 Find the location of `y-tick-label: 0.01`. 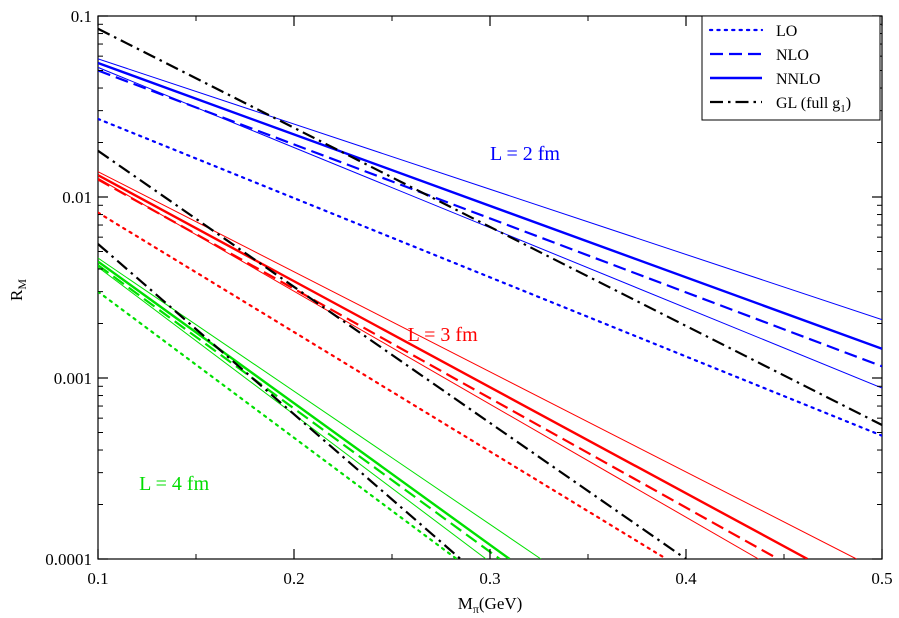

y-tick-label: 0.01 is located at coordinates (77, 197).